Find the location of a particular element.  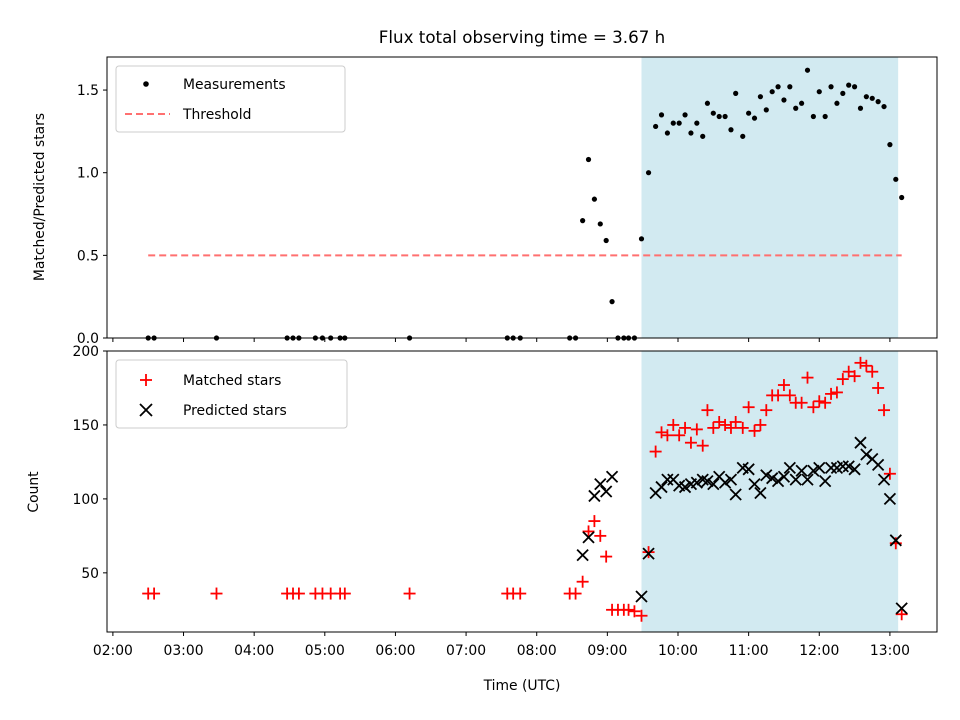

legend-predicted-marker is located at coordinates (146, 410).